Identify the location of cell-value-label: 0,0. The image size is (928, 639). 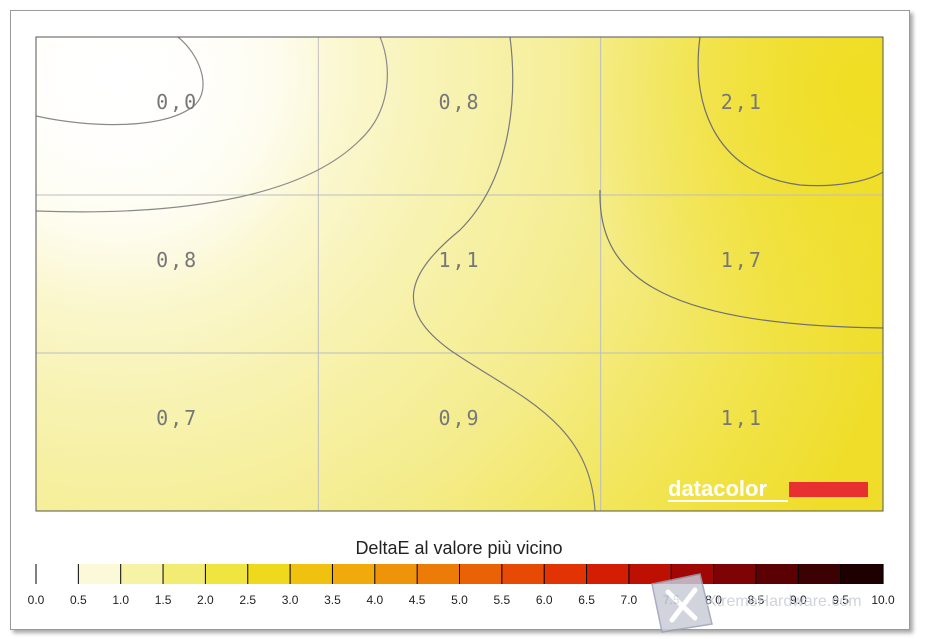
(177, 102).